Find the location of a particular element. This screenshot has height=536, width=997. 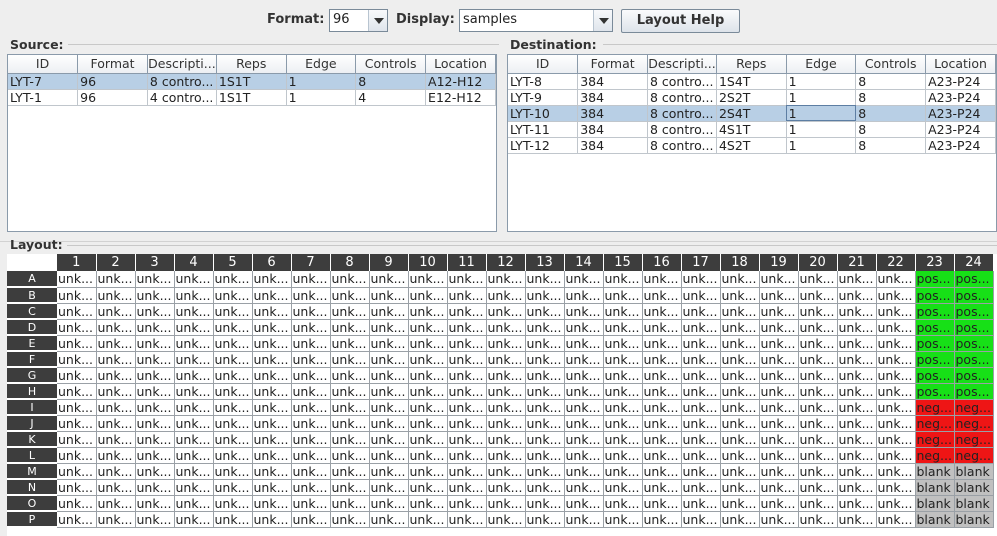

table-cell: LYT-10 is located at coordinates (543, 113).